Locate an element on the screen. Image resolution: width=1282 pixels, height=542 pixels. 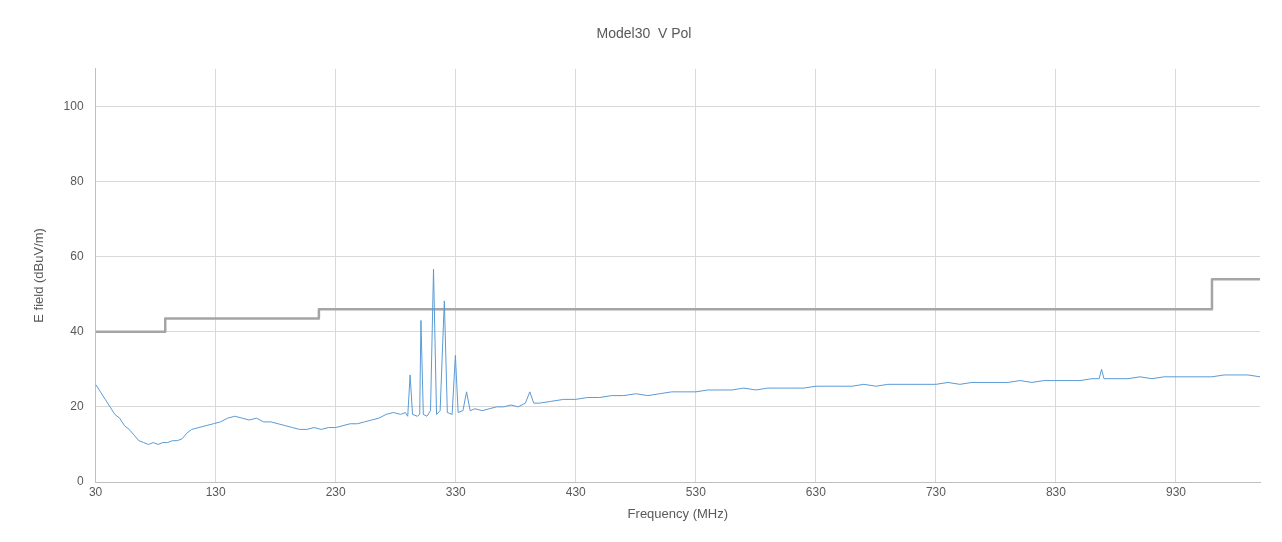
x-tick-label: 30 is located at coordinates (95, 491).